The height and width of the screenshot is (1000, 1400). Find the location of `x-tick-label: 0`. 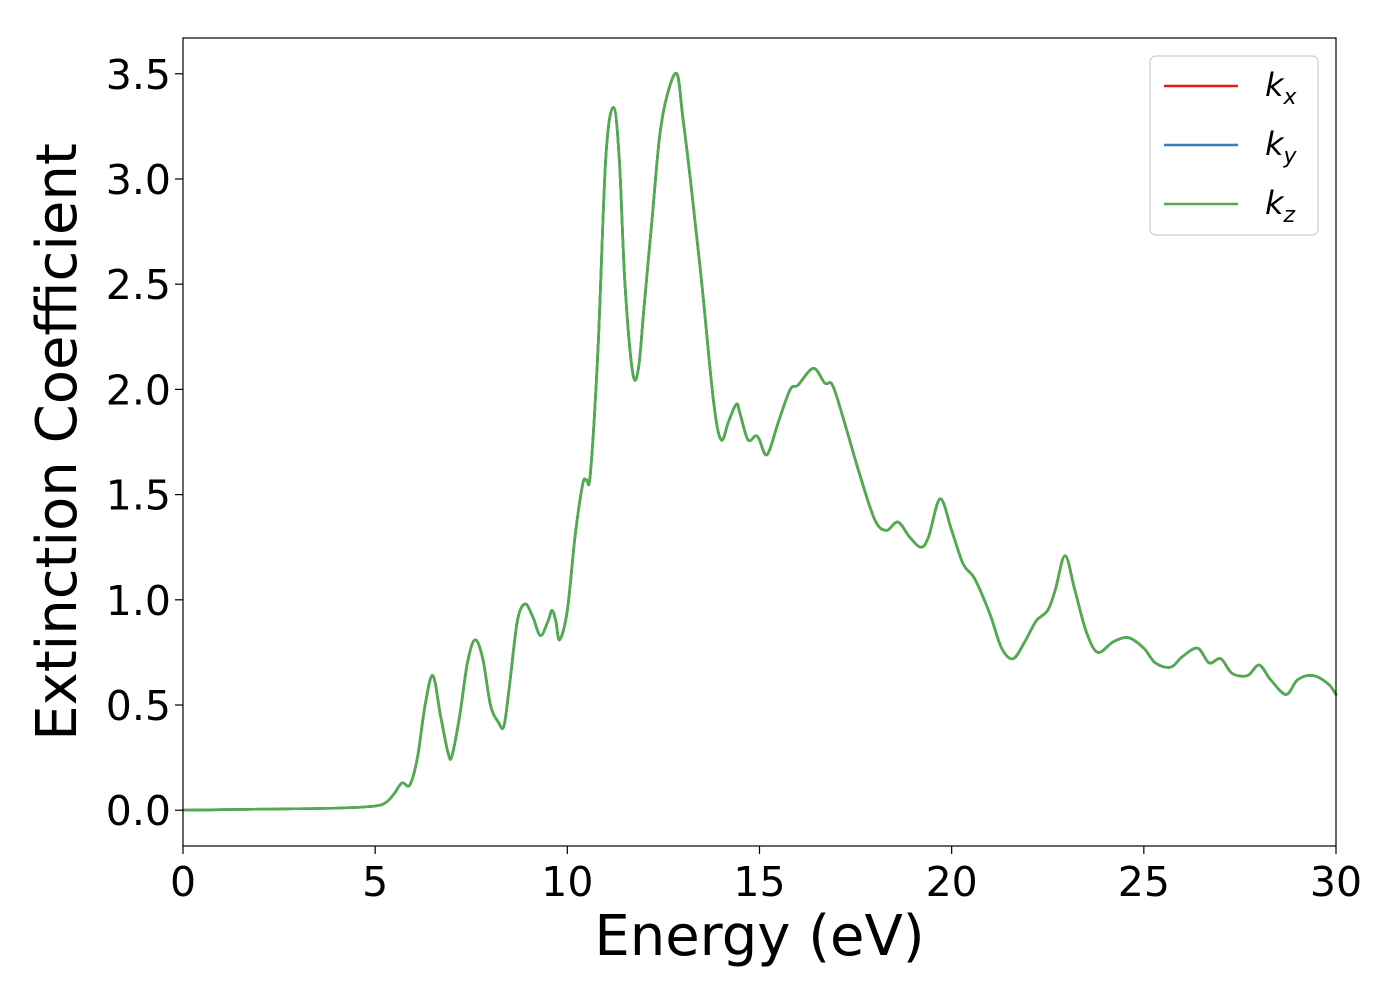

x-tick-label: 0 is located at coordinates (183, 882).